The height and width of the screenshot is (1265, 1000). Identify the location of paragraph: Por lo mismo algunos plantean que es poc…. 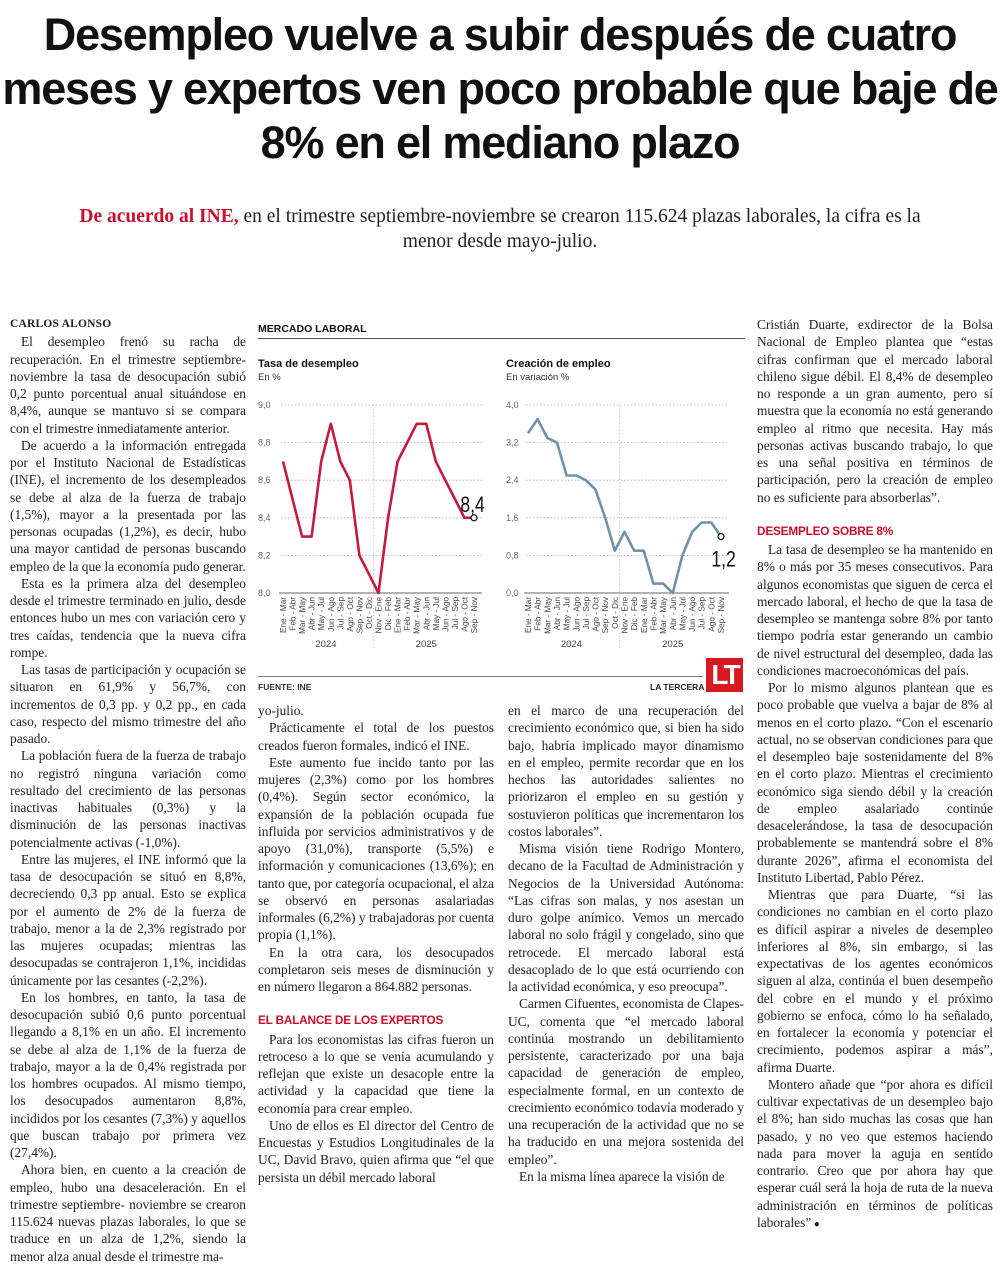
(875, 782).